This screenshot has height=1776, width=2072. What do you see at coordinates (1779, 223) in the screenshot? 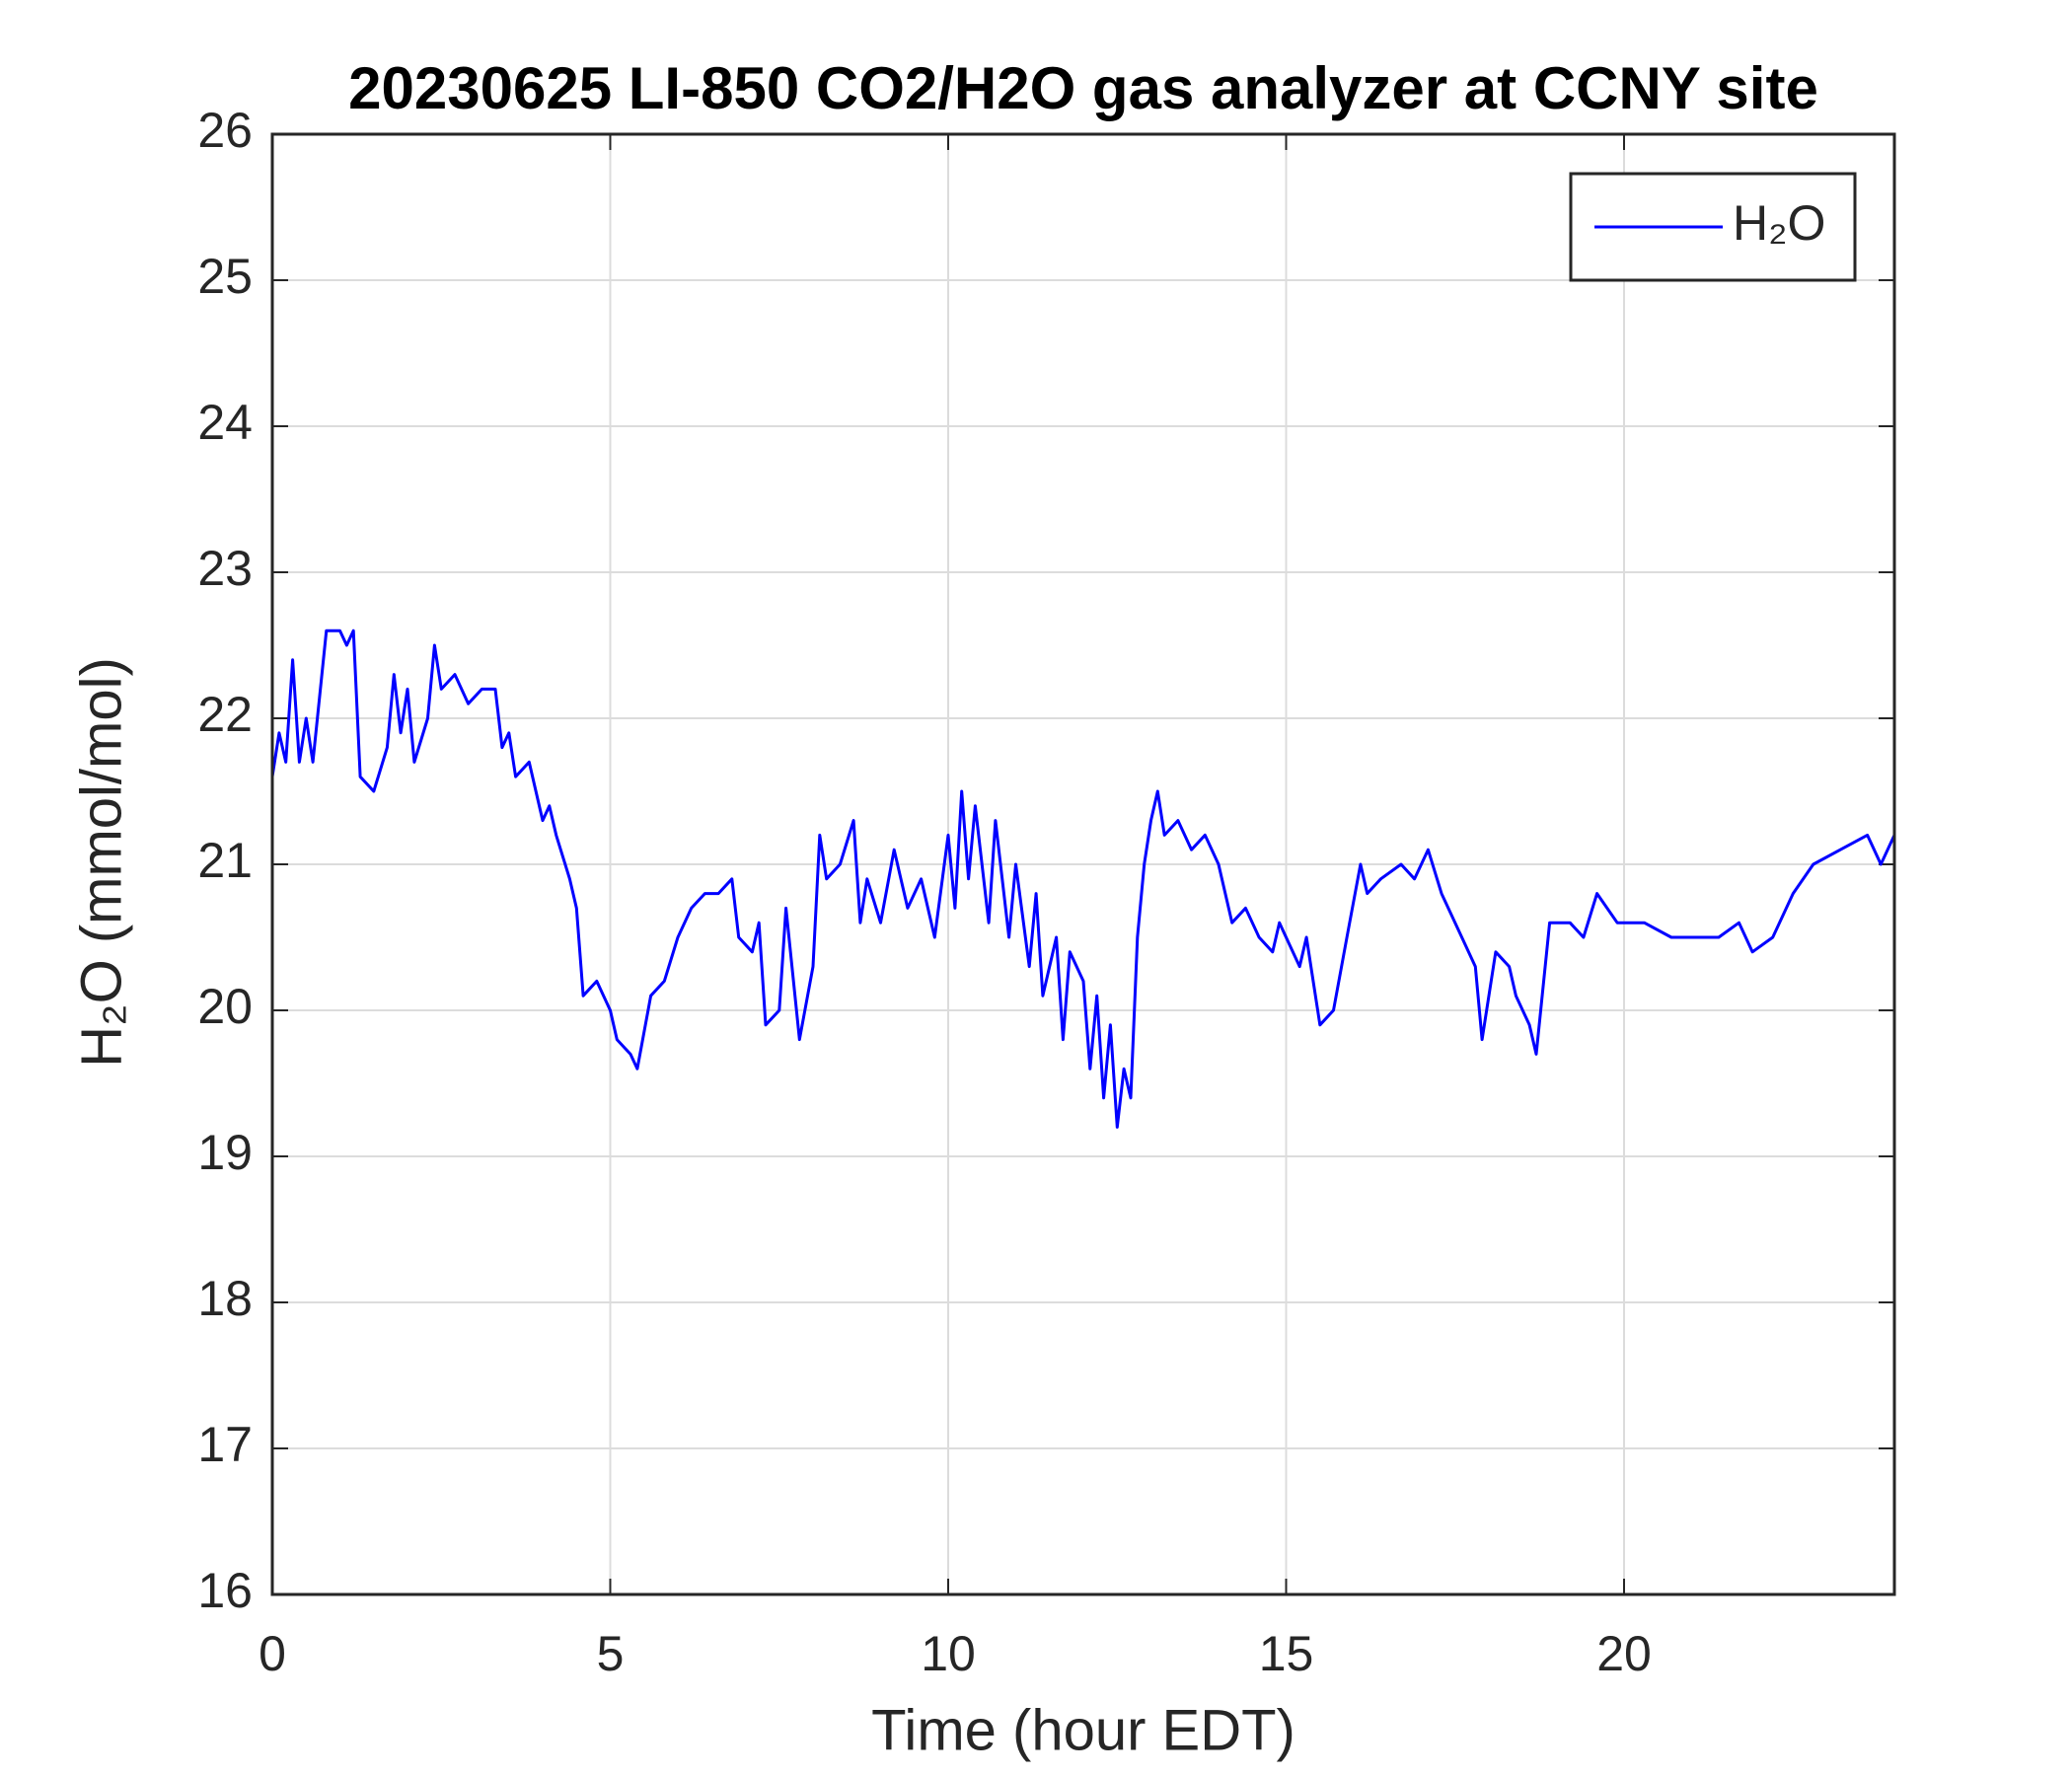
I see `legend-label: H₂O` at bounding box center [1779, 223].